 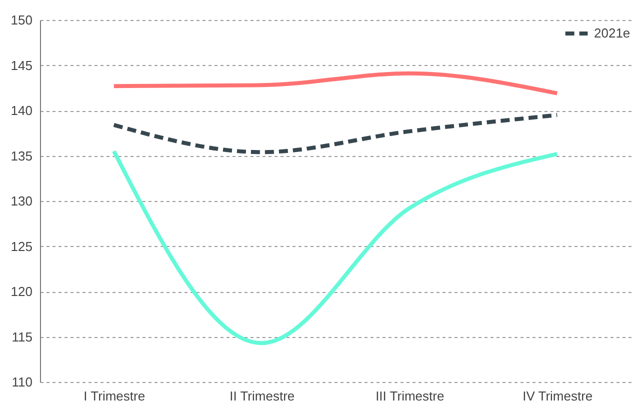 What do you see at coordinates (115, 396) in the screenshot?
I see `x-tick-label: I Trimestre` at bounding box center [115, 396].